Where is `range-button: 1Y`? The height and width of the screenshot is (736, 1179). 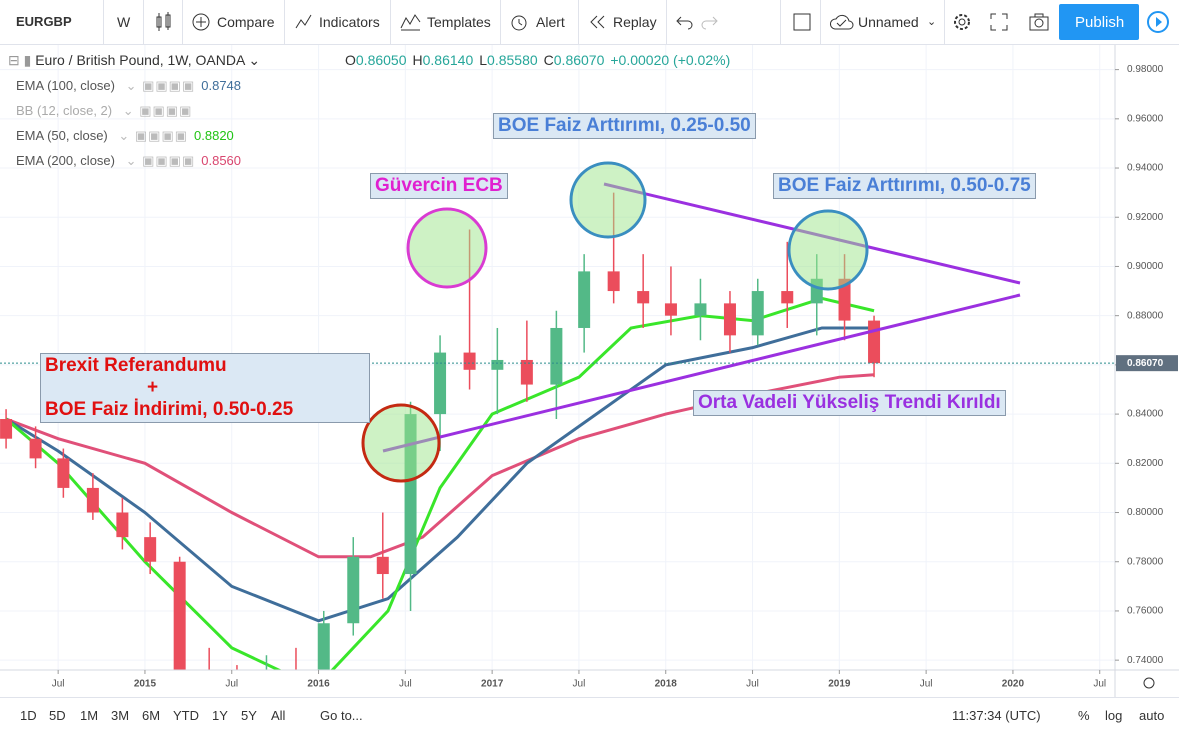
range-button: 1Y is located at coordinates (220, 715).